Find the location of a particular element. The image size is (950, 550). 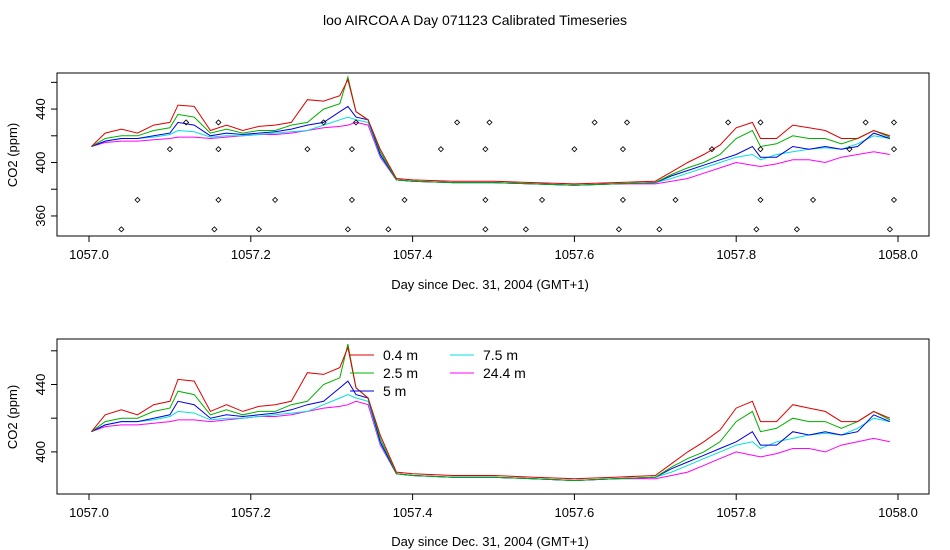

series-line-5-m is located at coordinates (491, 145).